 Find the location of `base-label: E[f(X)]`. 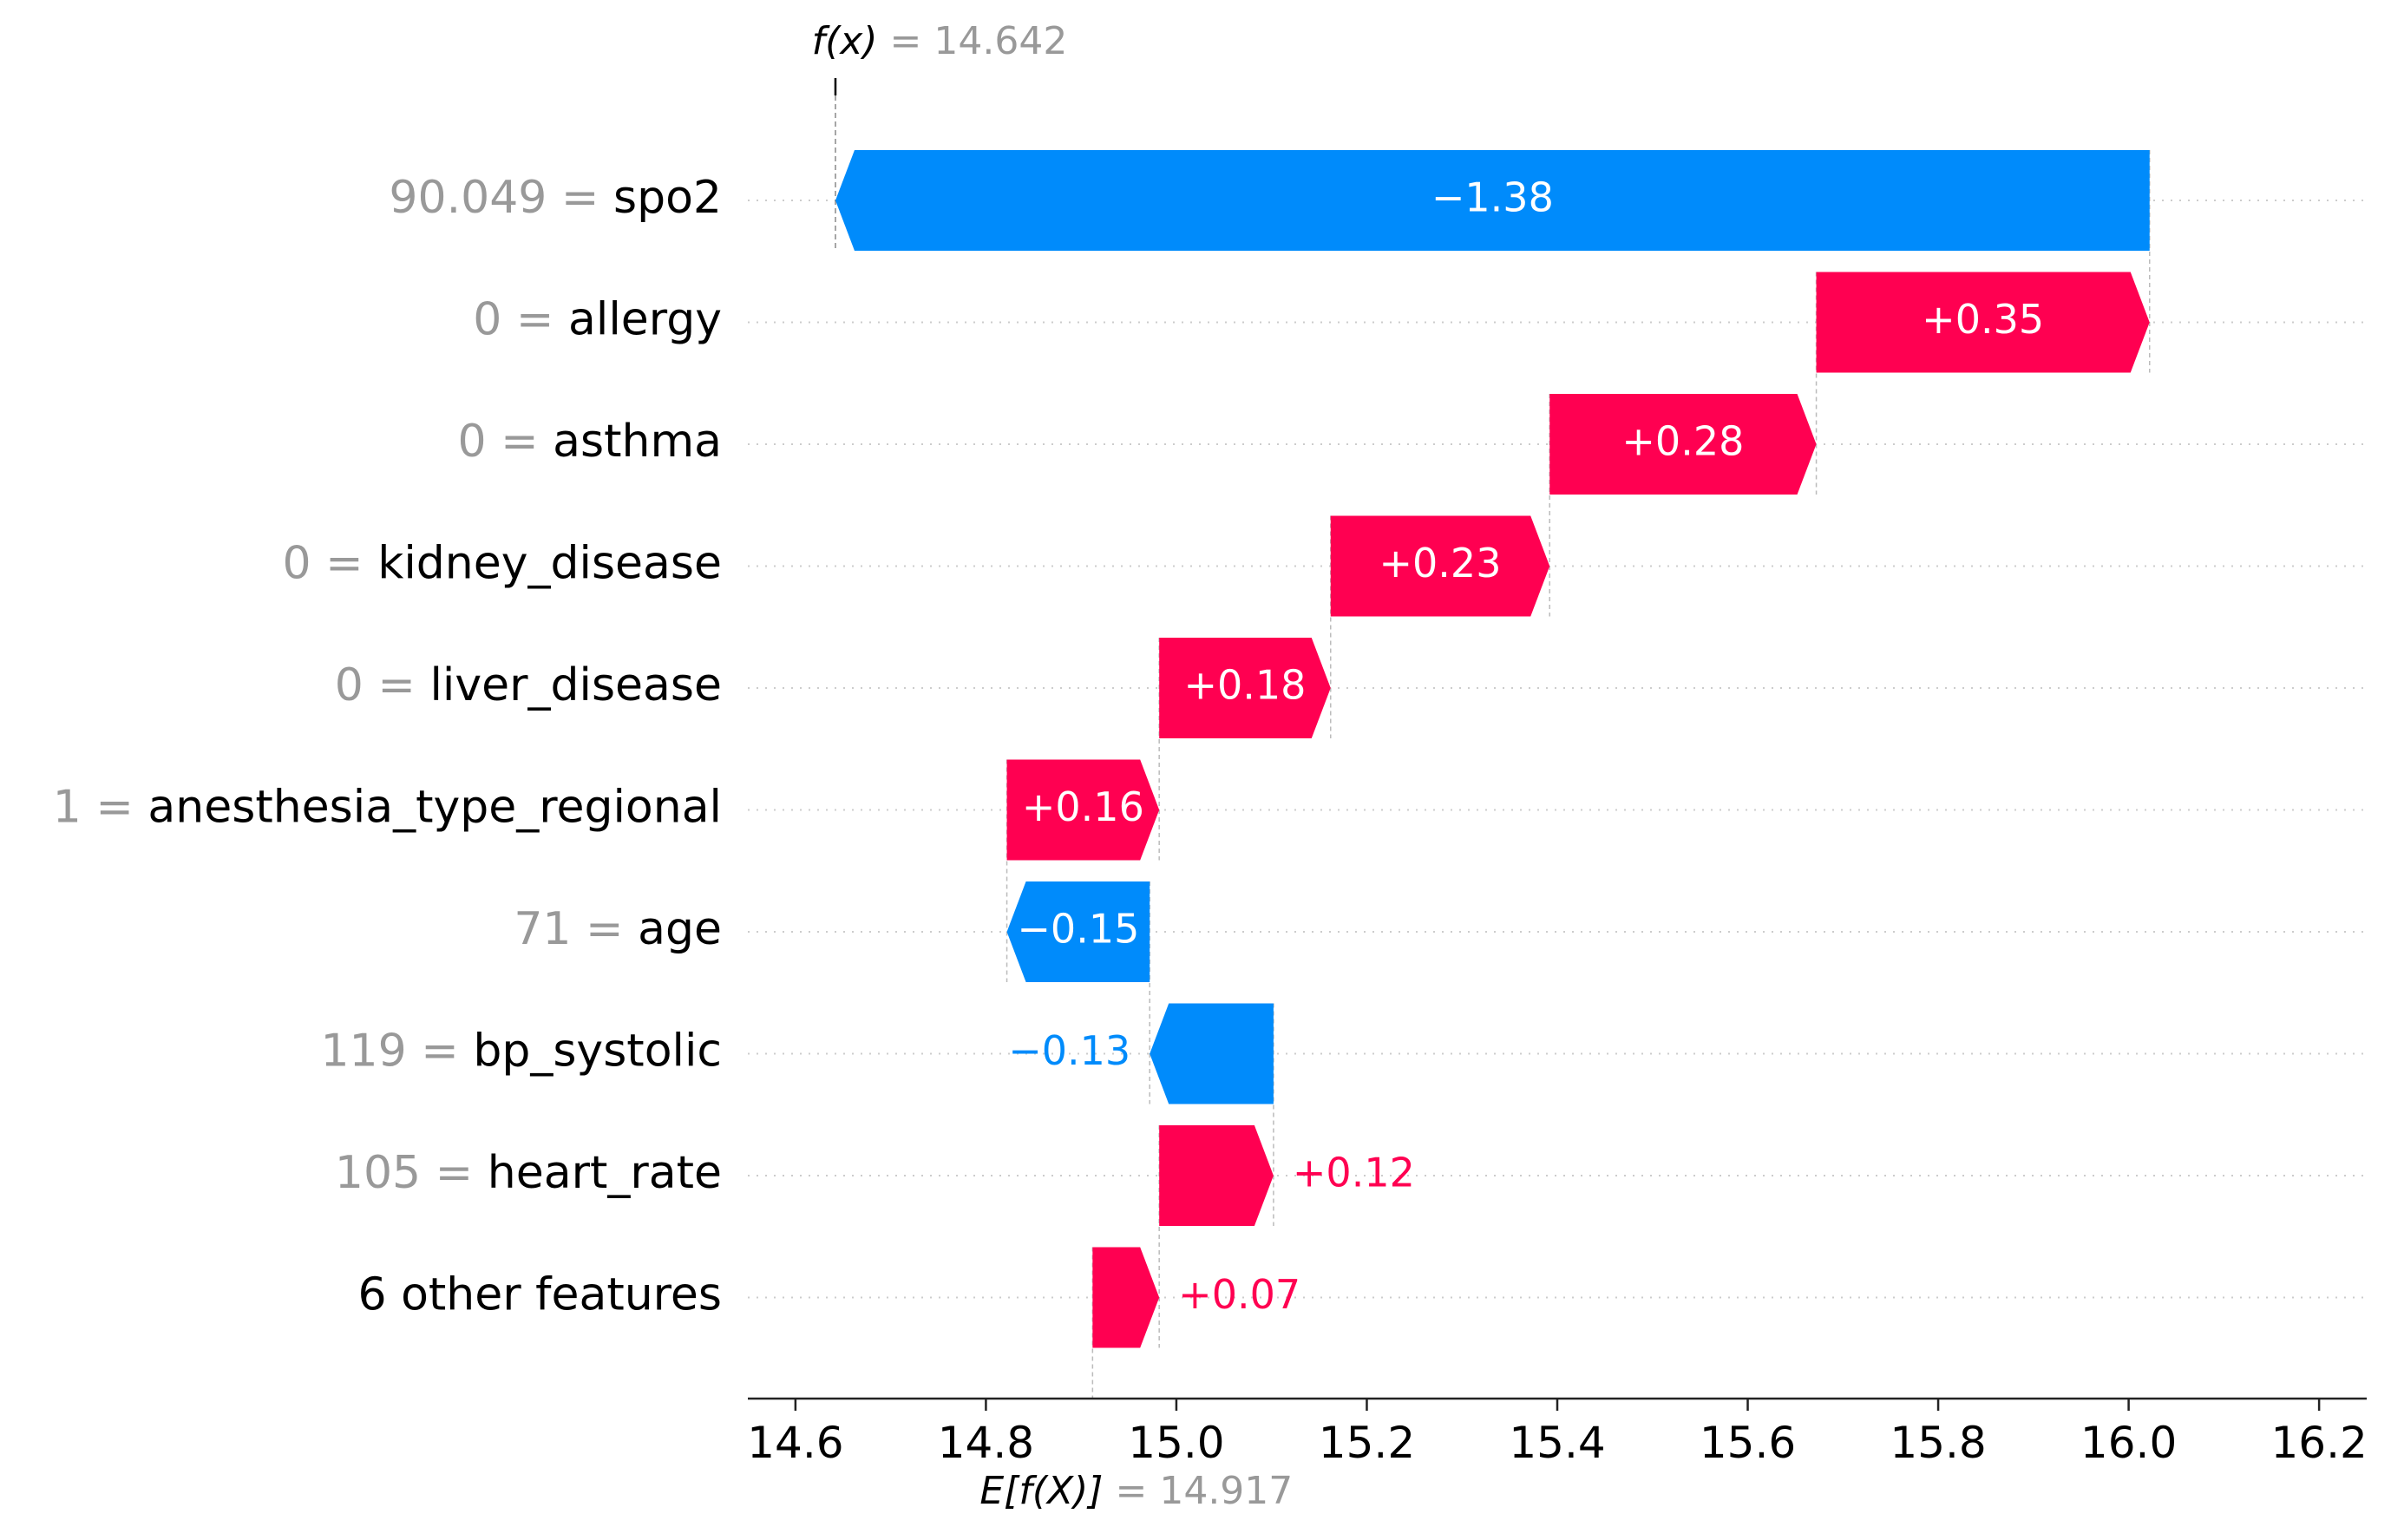

base-label: E[f(X)] is located at coordinates (1041, 1491).